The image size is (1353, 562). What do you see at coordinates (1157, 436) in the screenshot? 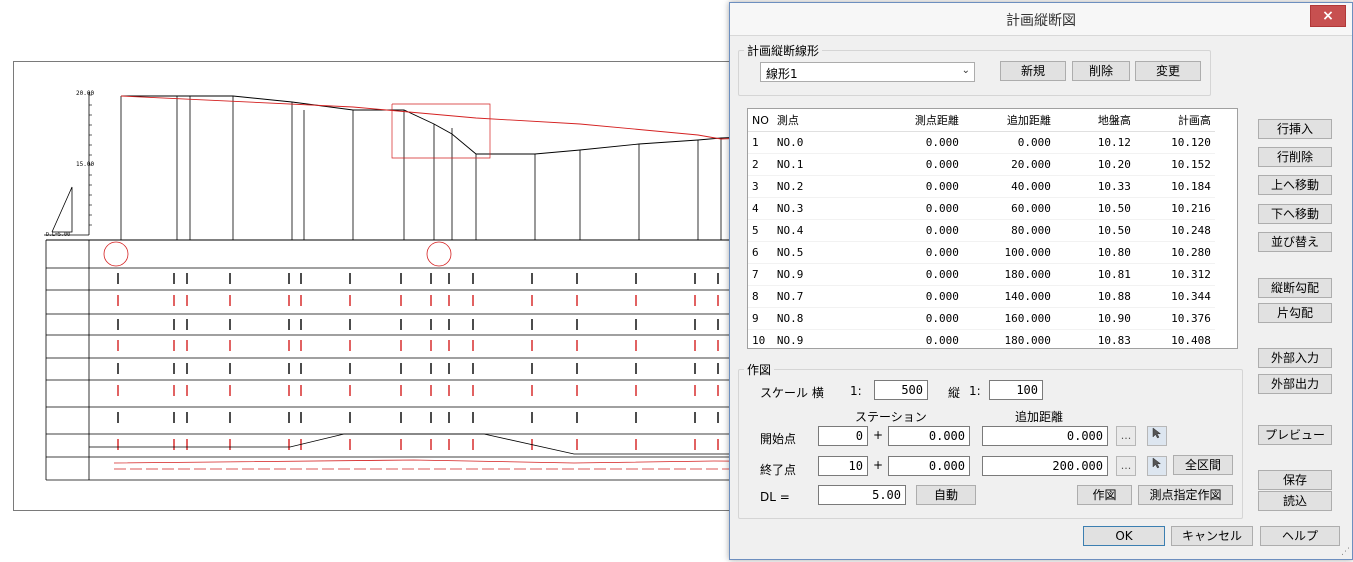
I see `start-pick-cursor-icon` at bounding box center [1157, 436].